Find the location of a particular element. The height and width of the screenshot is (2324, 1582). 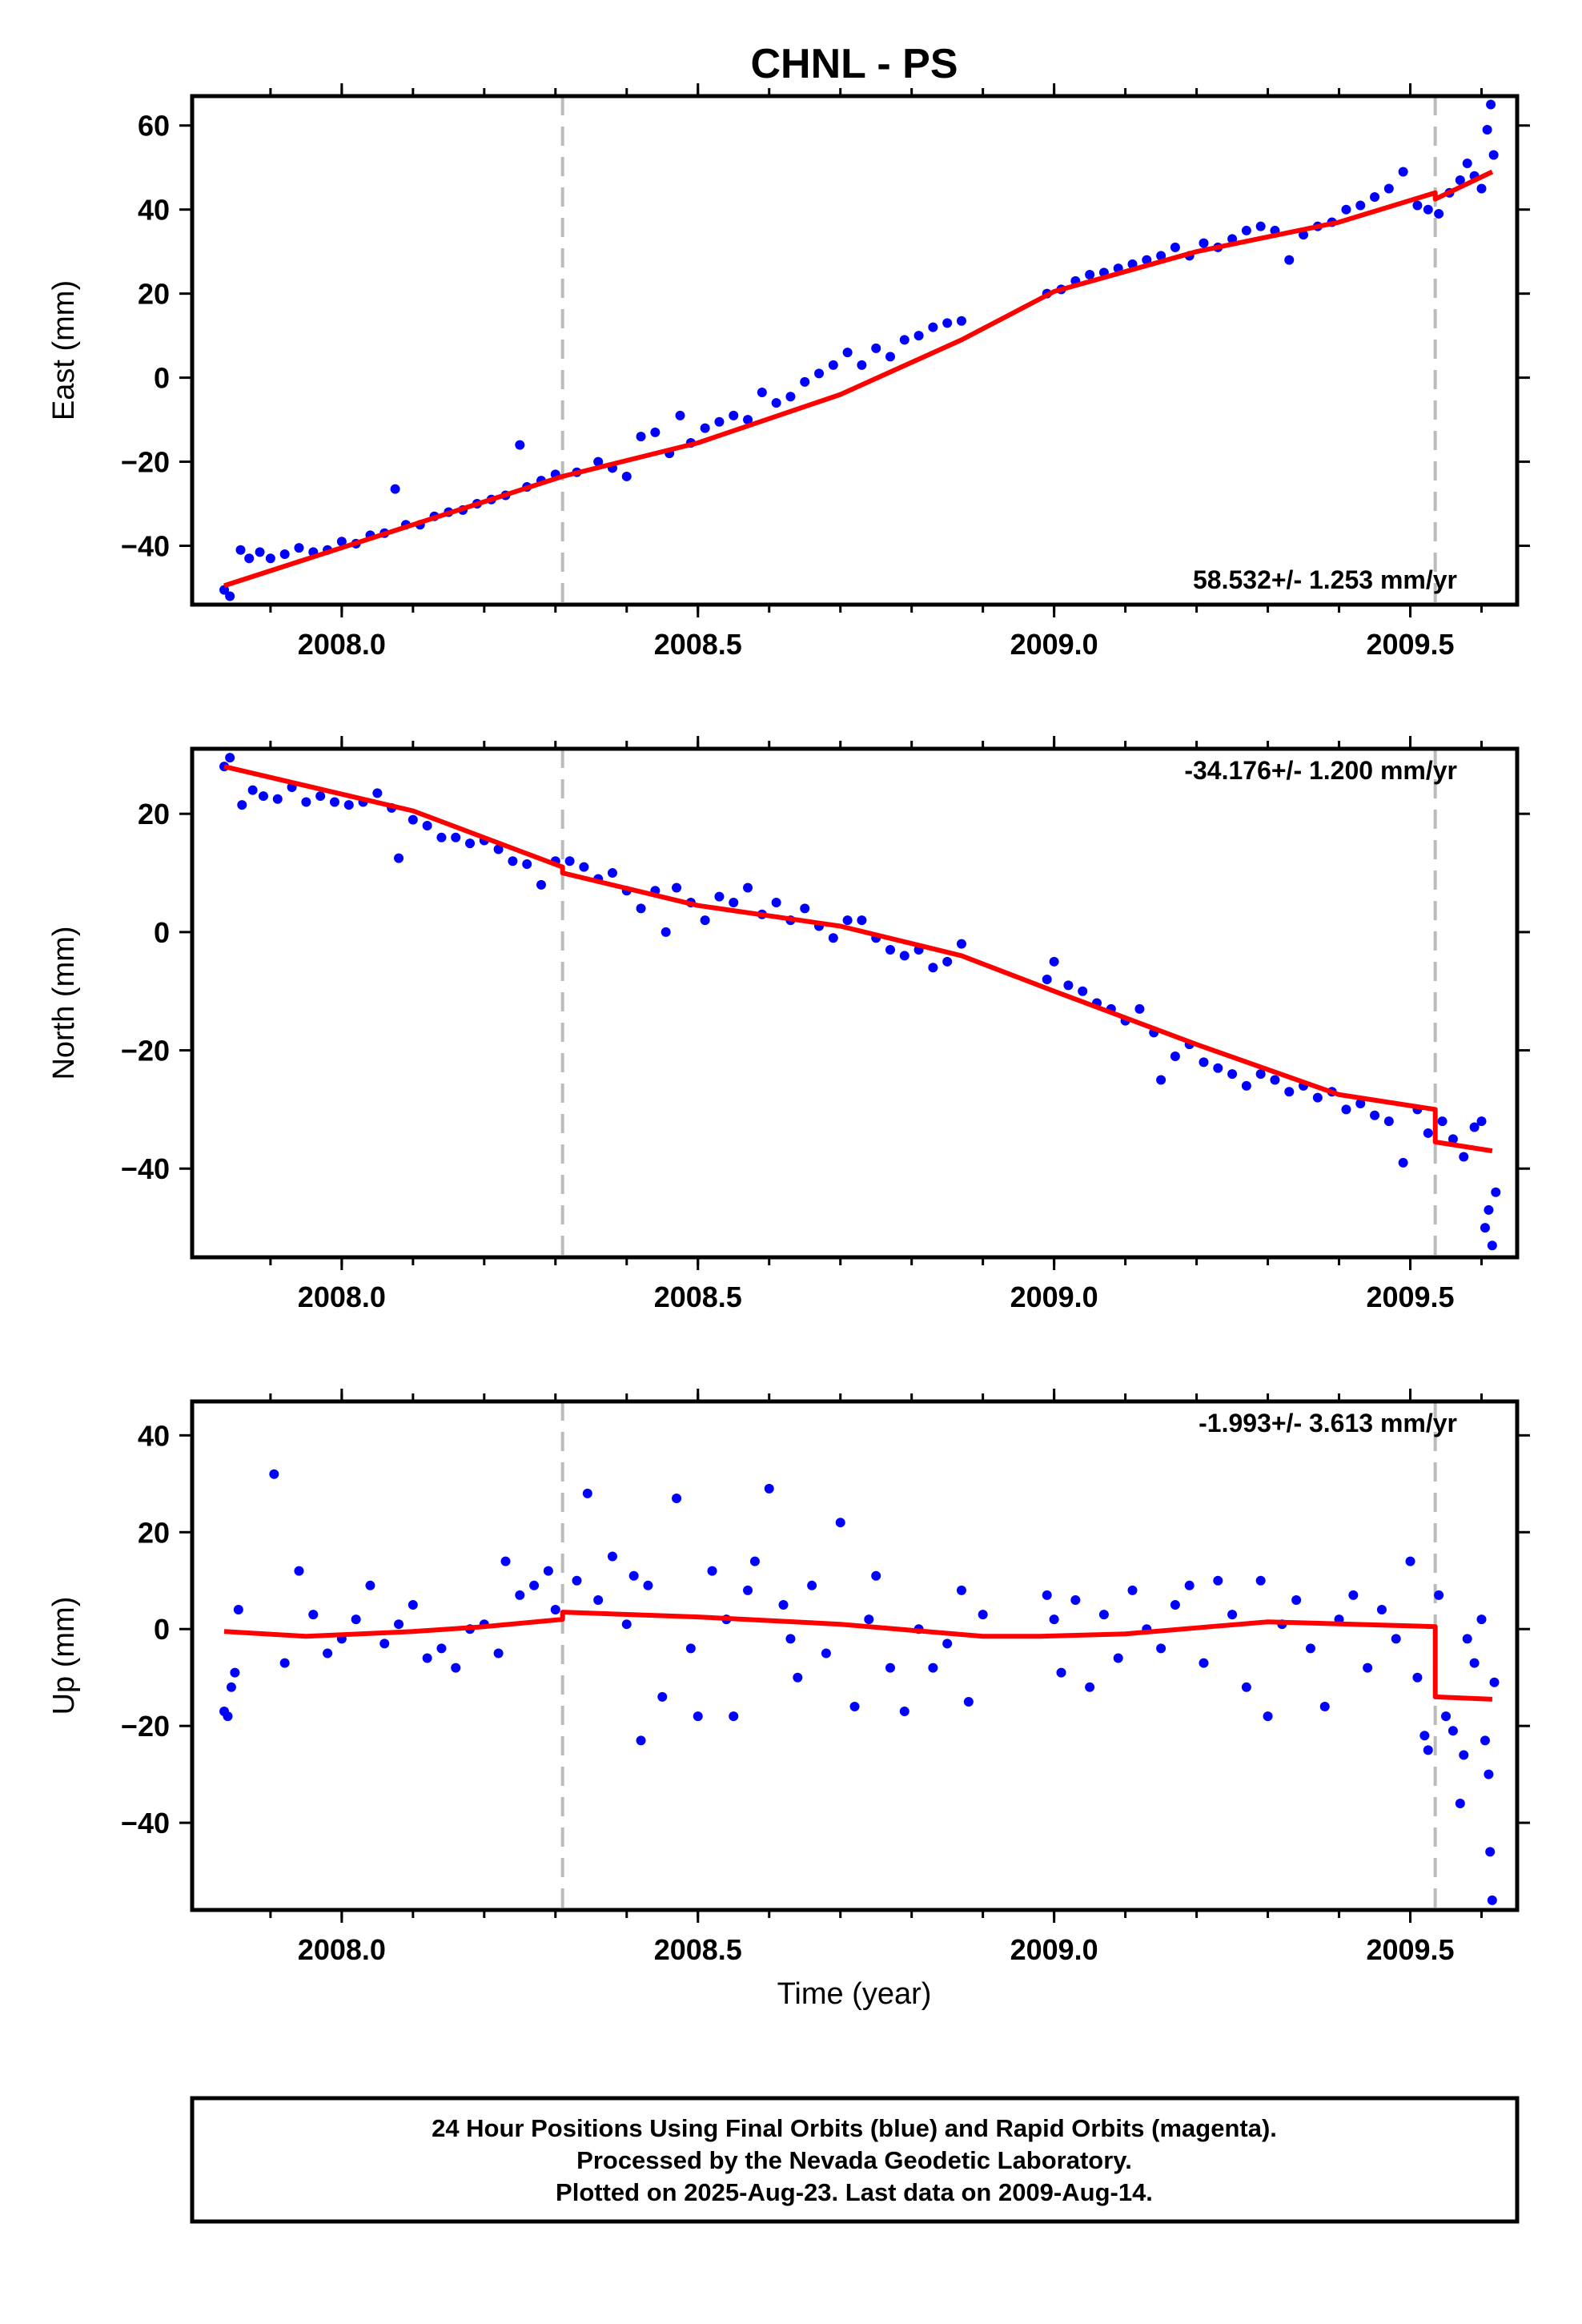

north-y-axis-label: North (mm) is located at coordinates (64, 1003).